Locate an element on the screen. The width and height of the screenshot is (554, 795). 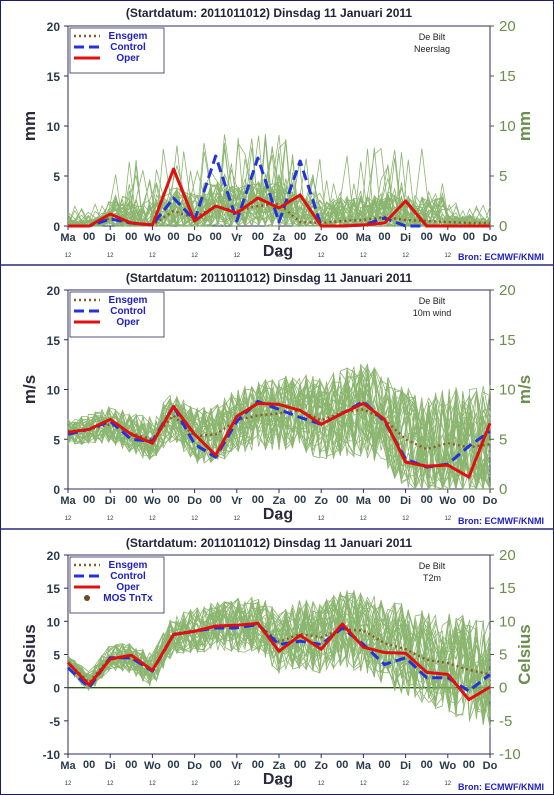
legend-label: Ensgem is located at coordinates (128, 300).